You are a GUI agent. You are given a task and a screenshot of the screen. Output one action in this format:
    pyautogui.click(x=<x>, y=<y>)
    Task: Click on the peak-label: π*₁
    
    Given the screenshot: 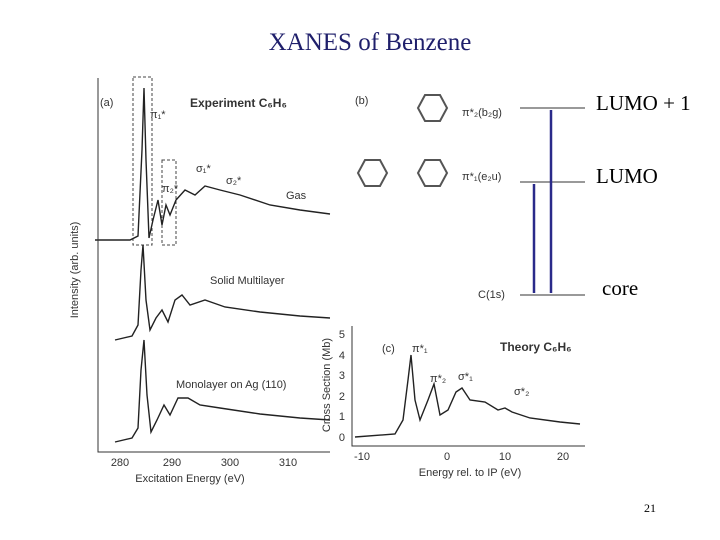 What is the action you would take?
    pyautogui.click(x=420, y=349)
    